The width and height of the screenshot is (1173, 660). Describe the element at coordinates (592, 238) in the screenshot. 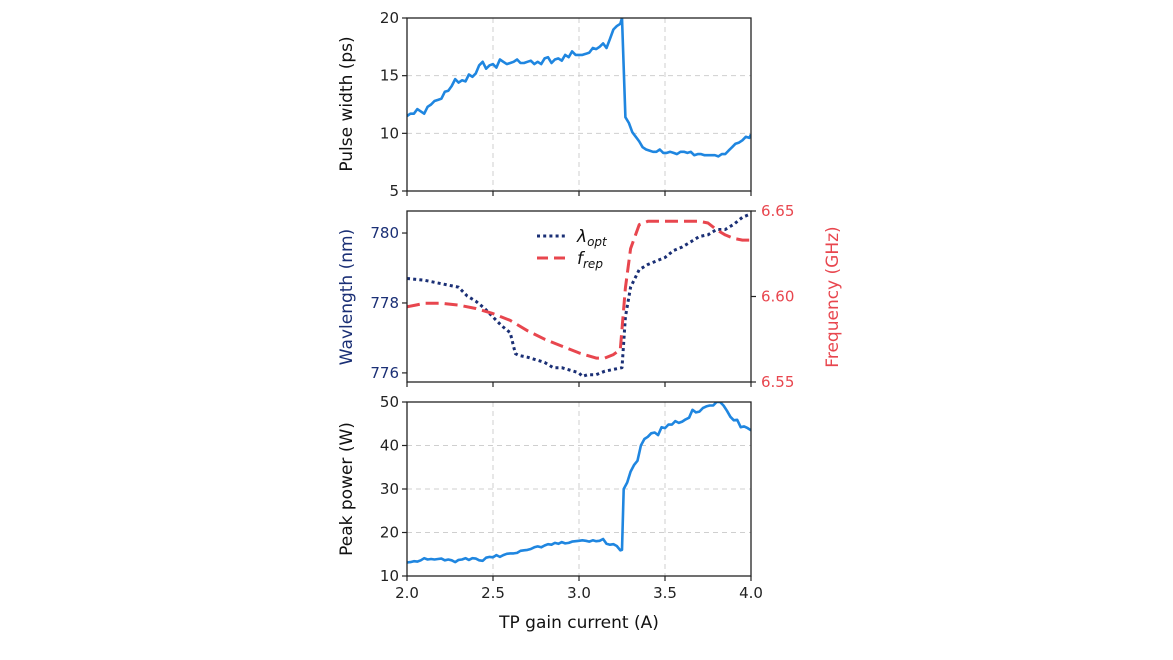

I see `legend-label-opt: λopt` at that location.